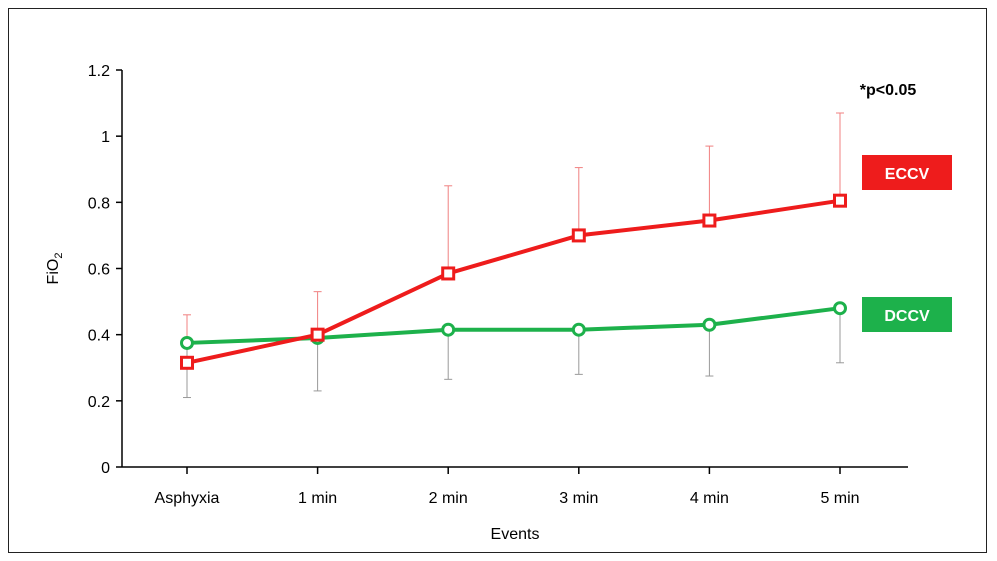 This screenshot has width=997, height=561. I want to click on y-tick-label: 1, so click(105, 137).